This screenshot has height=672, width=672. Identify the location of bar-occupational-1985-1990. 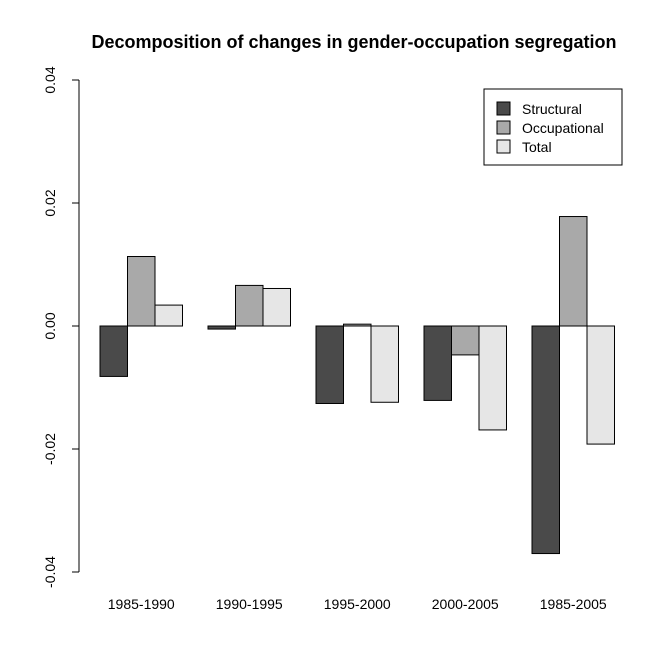
(141, 291).